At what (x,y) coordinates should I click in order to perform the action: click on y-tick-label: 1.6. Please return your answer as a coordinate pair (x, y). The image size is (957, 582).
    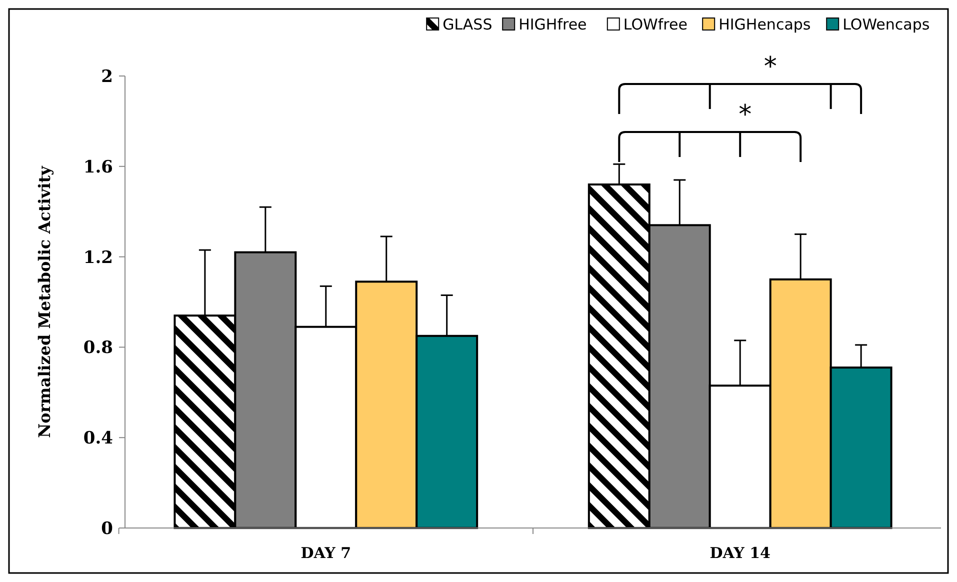
    Looking at the image, I should click on (98, 167).